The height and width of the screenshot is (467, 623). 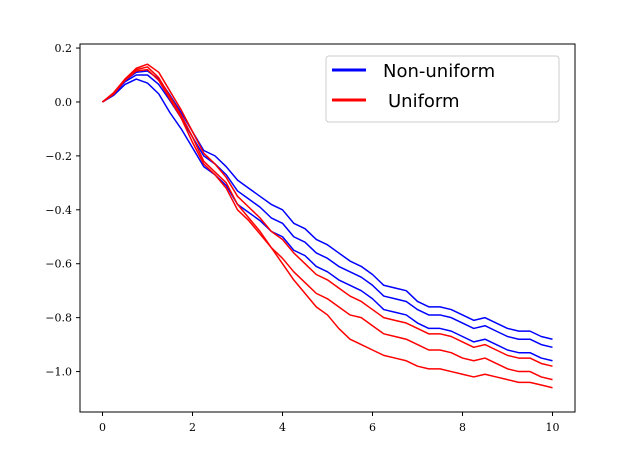 What do you see at coordinates (58, 318) in the screenshot?
I see `y-tick-label-5: −0.8` at bounding box center [58, 318].